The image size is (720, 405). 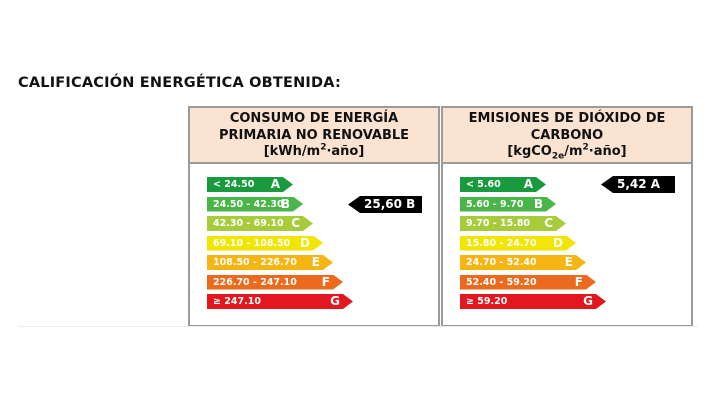 What do you see at coordinates (503, 184) in the screenshot?
I see `rating-bar-a: < 5.60 A` at bounding box center [503, 184].